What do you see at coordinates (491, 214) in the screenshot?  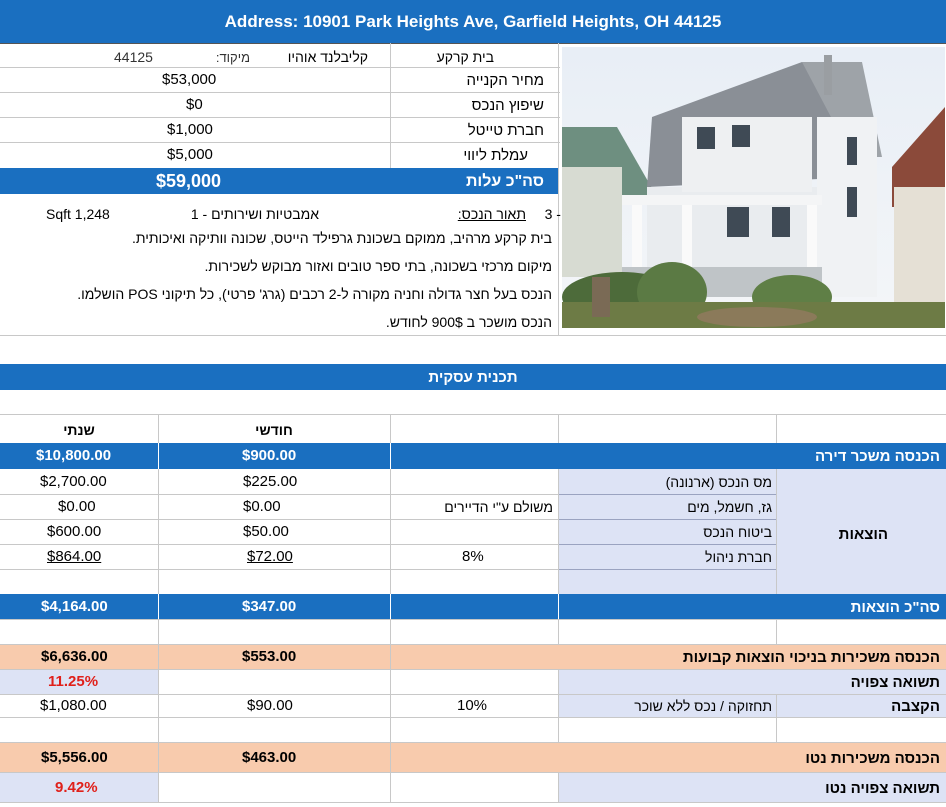 I see `description-label: תאור הנכס:` at bounding box center [491, 214].